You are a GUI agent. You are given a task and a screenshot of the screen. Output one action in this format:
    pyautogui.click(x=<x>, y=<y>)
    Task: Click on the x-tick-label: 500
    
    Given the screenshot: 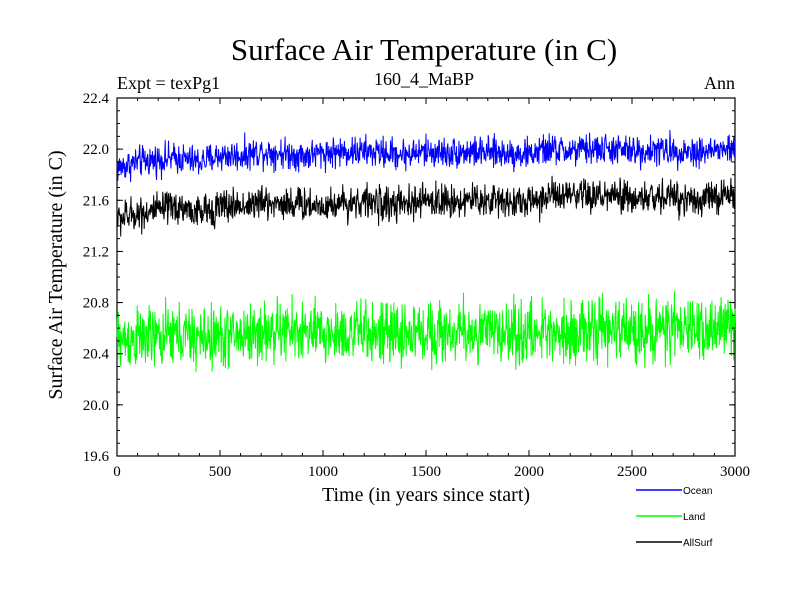 What is the action you would take?
    pyautogui.click(x=220, y=472)
    